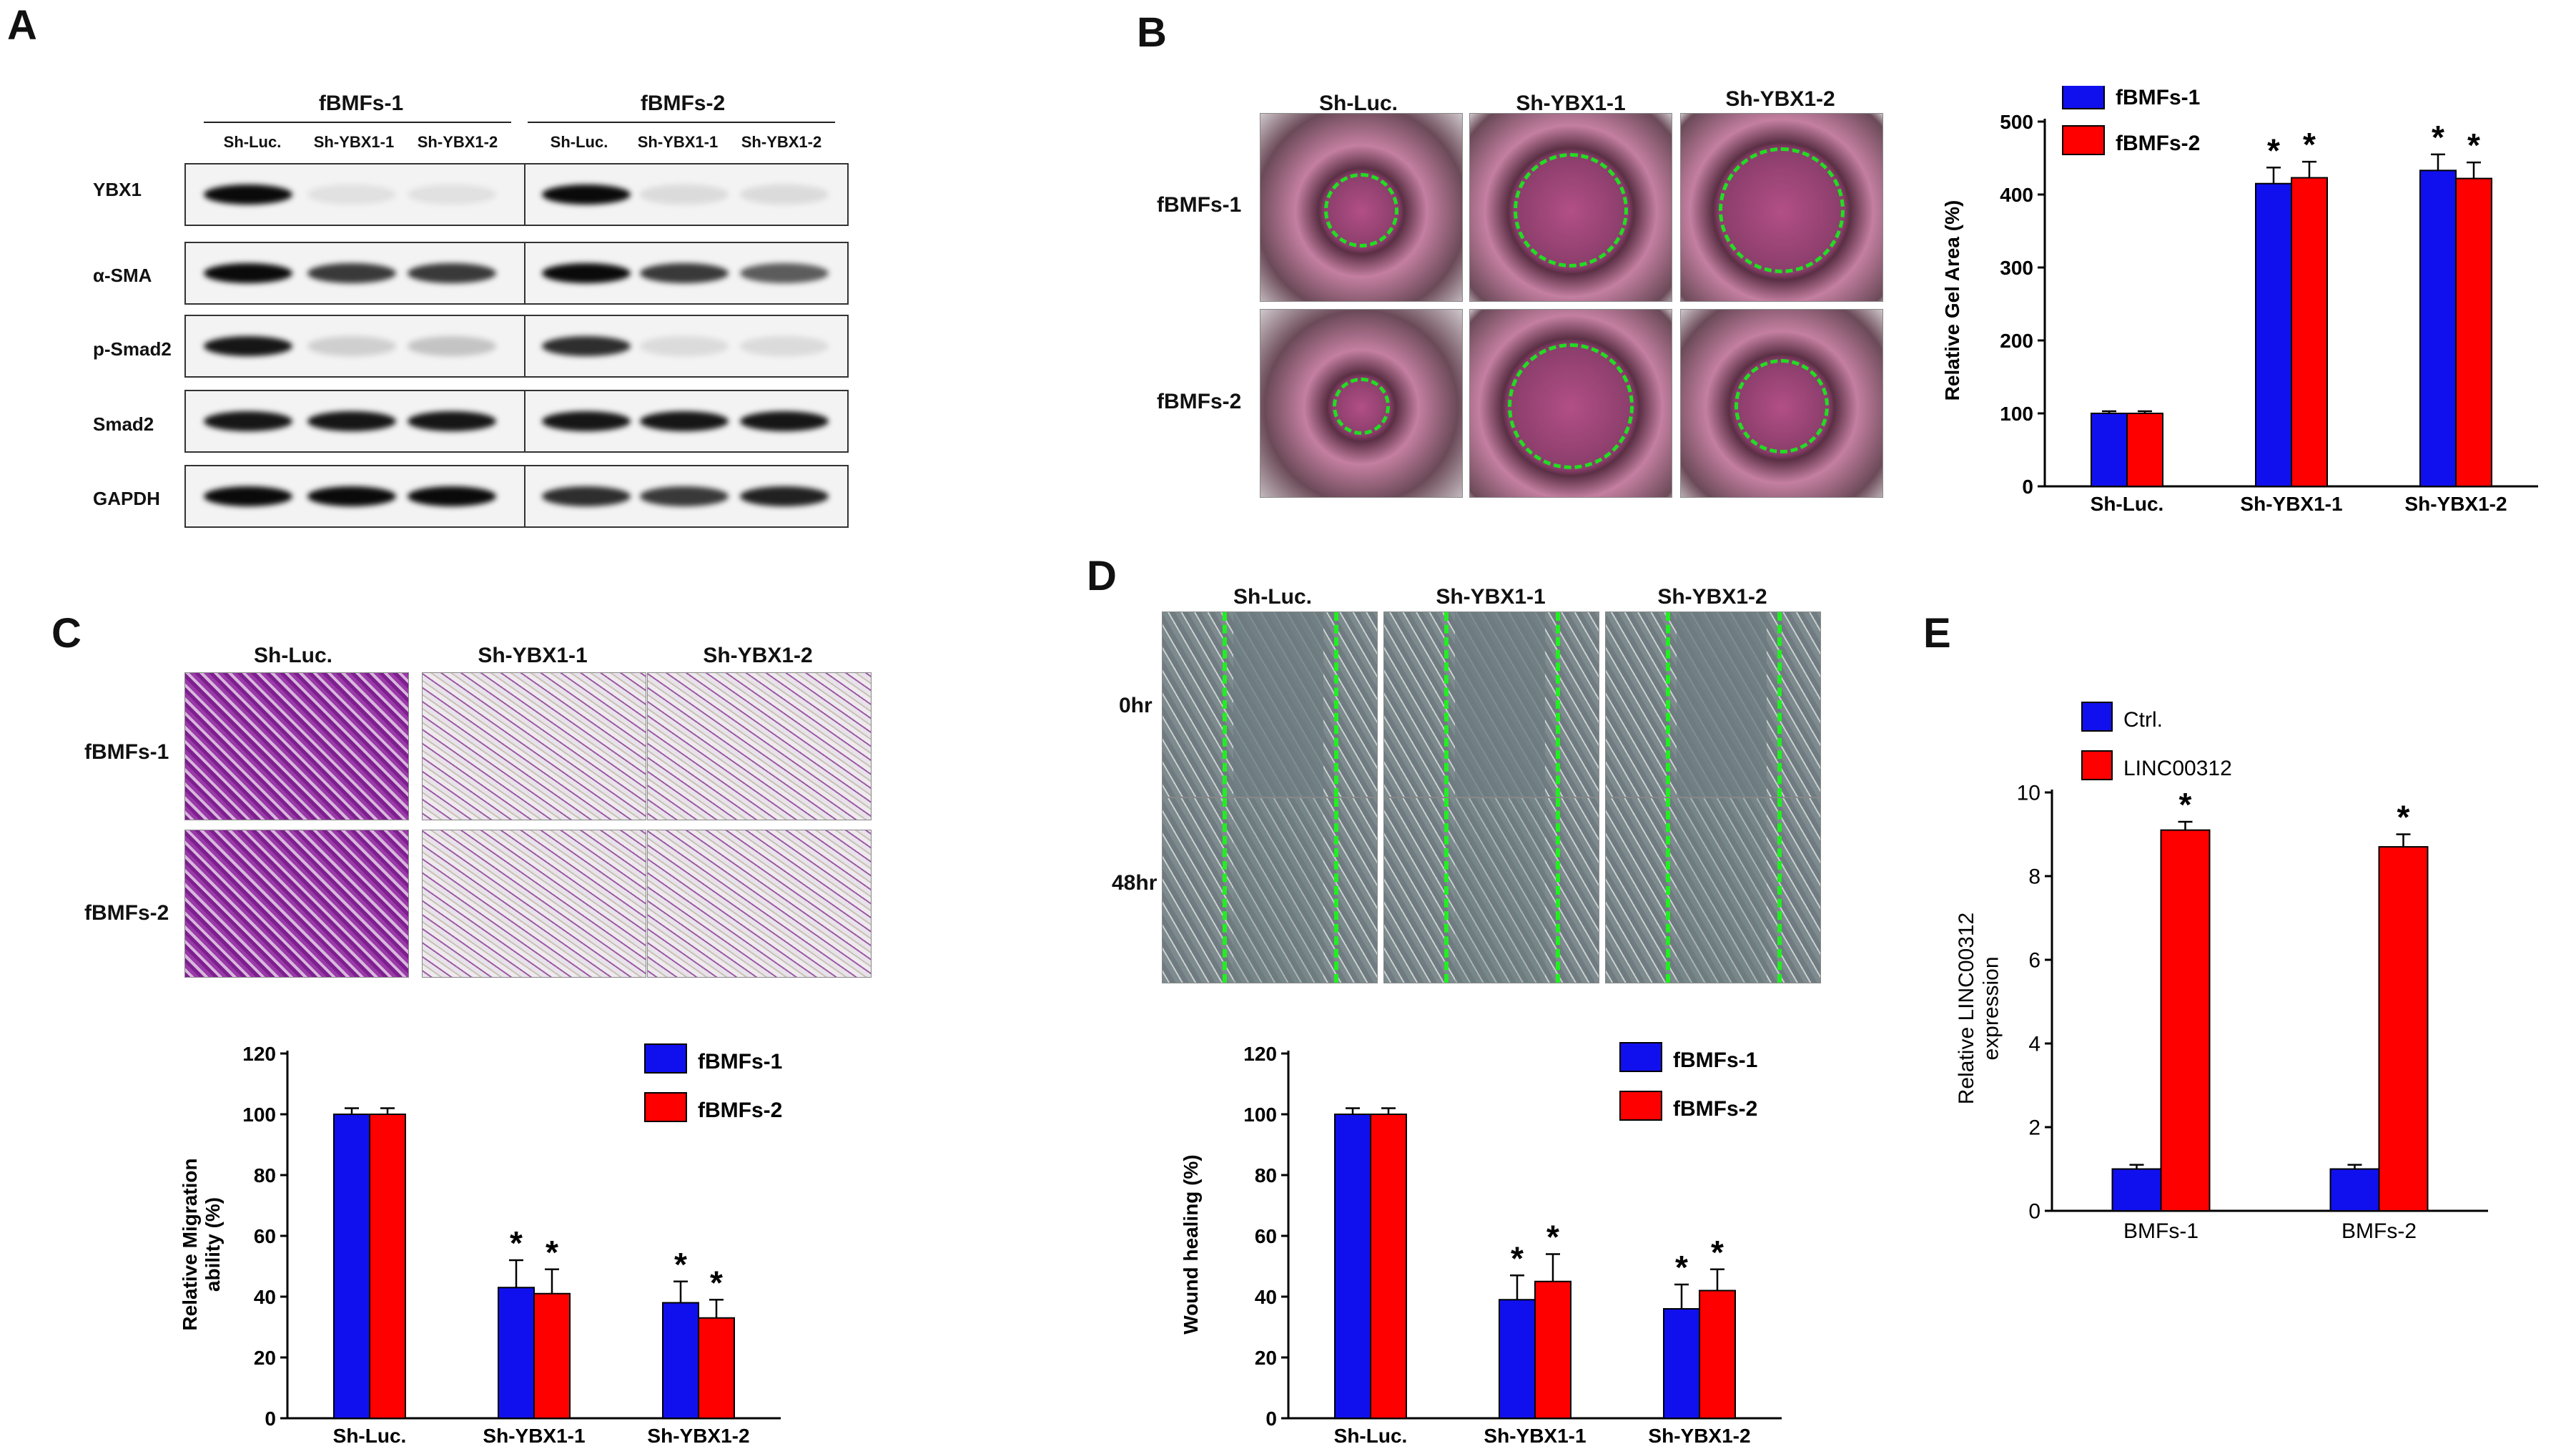 This screenshot has height=1449, width=2576. Describe the element at coordinates (758, 655) in the screenshot. I see `migration-column-title: Sh-YBX1-2` at that location.